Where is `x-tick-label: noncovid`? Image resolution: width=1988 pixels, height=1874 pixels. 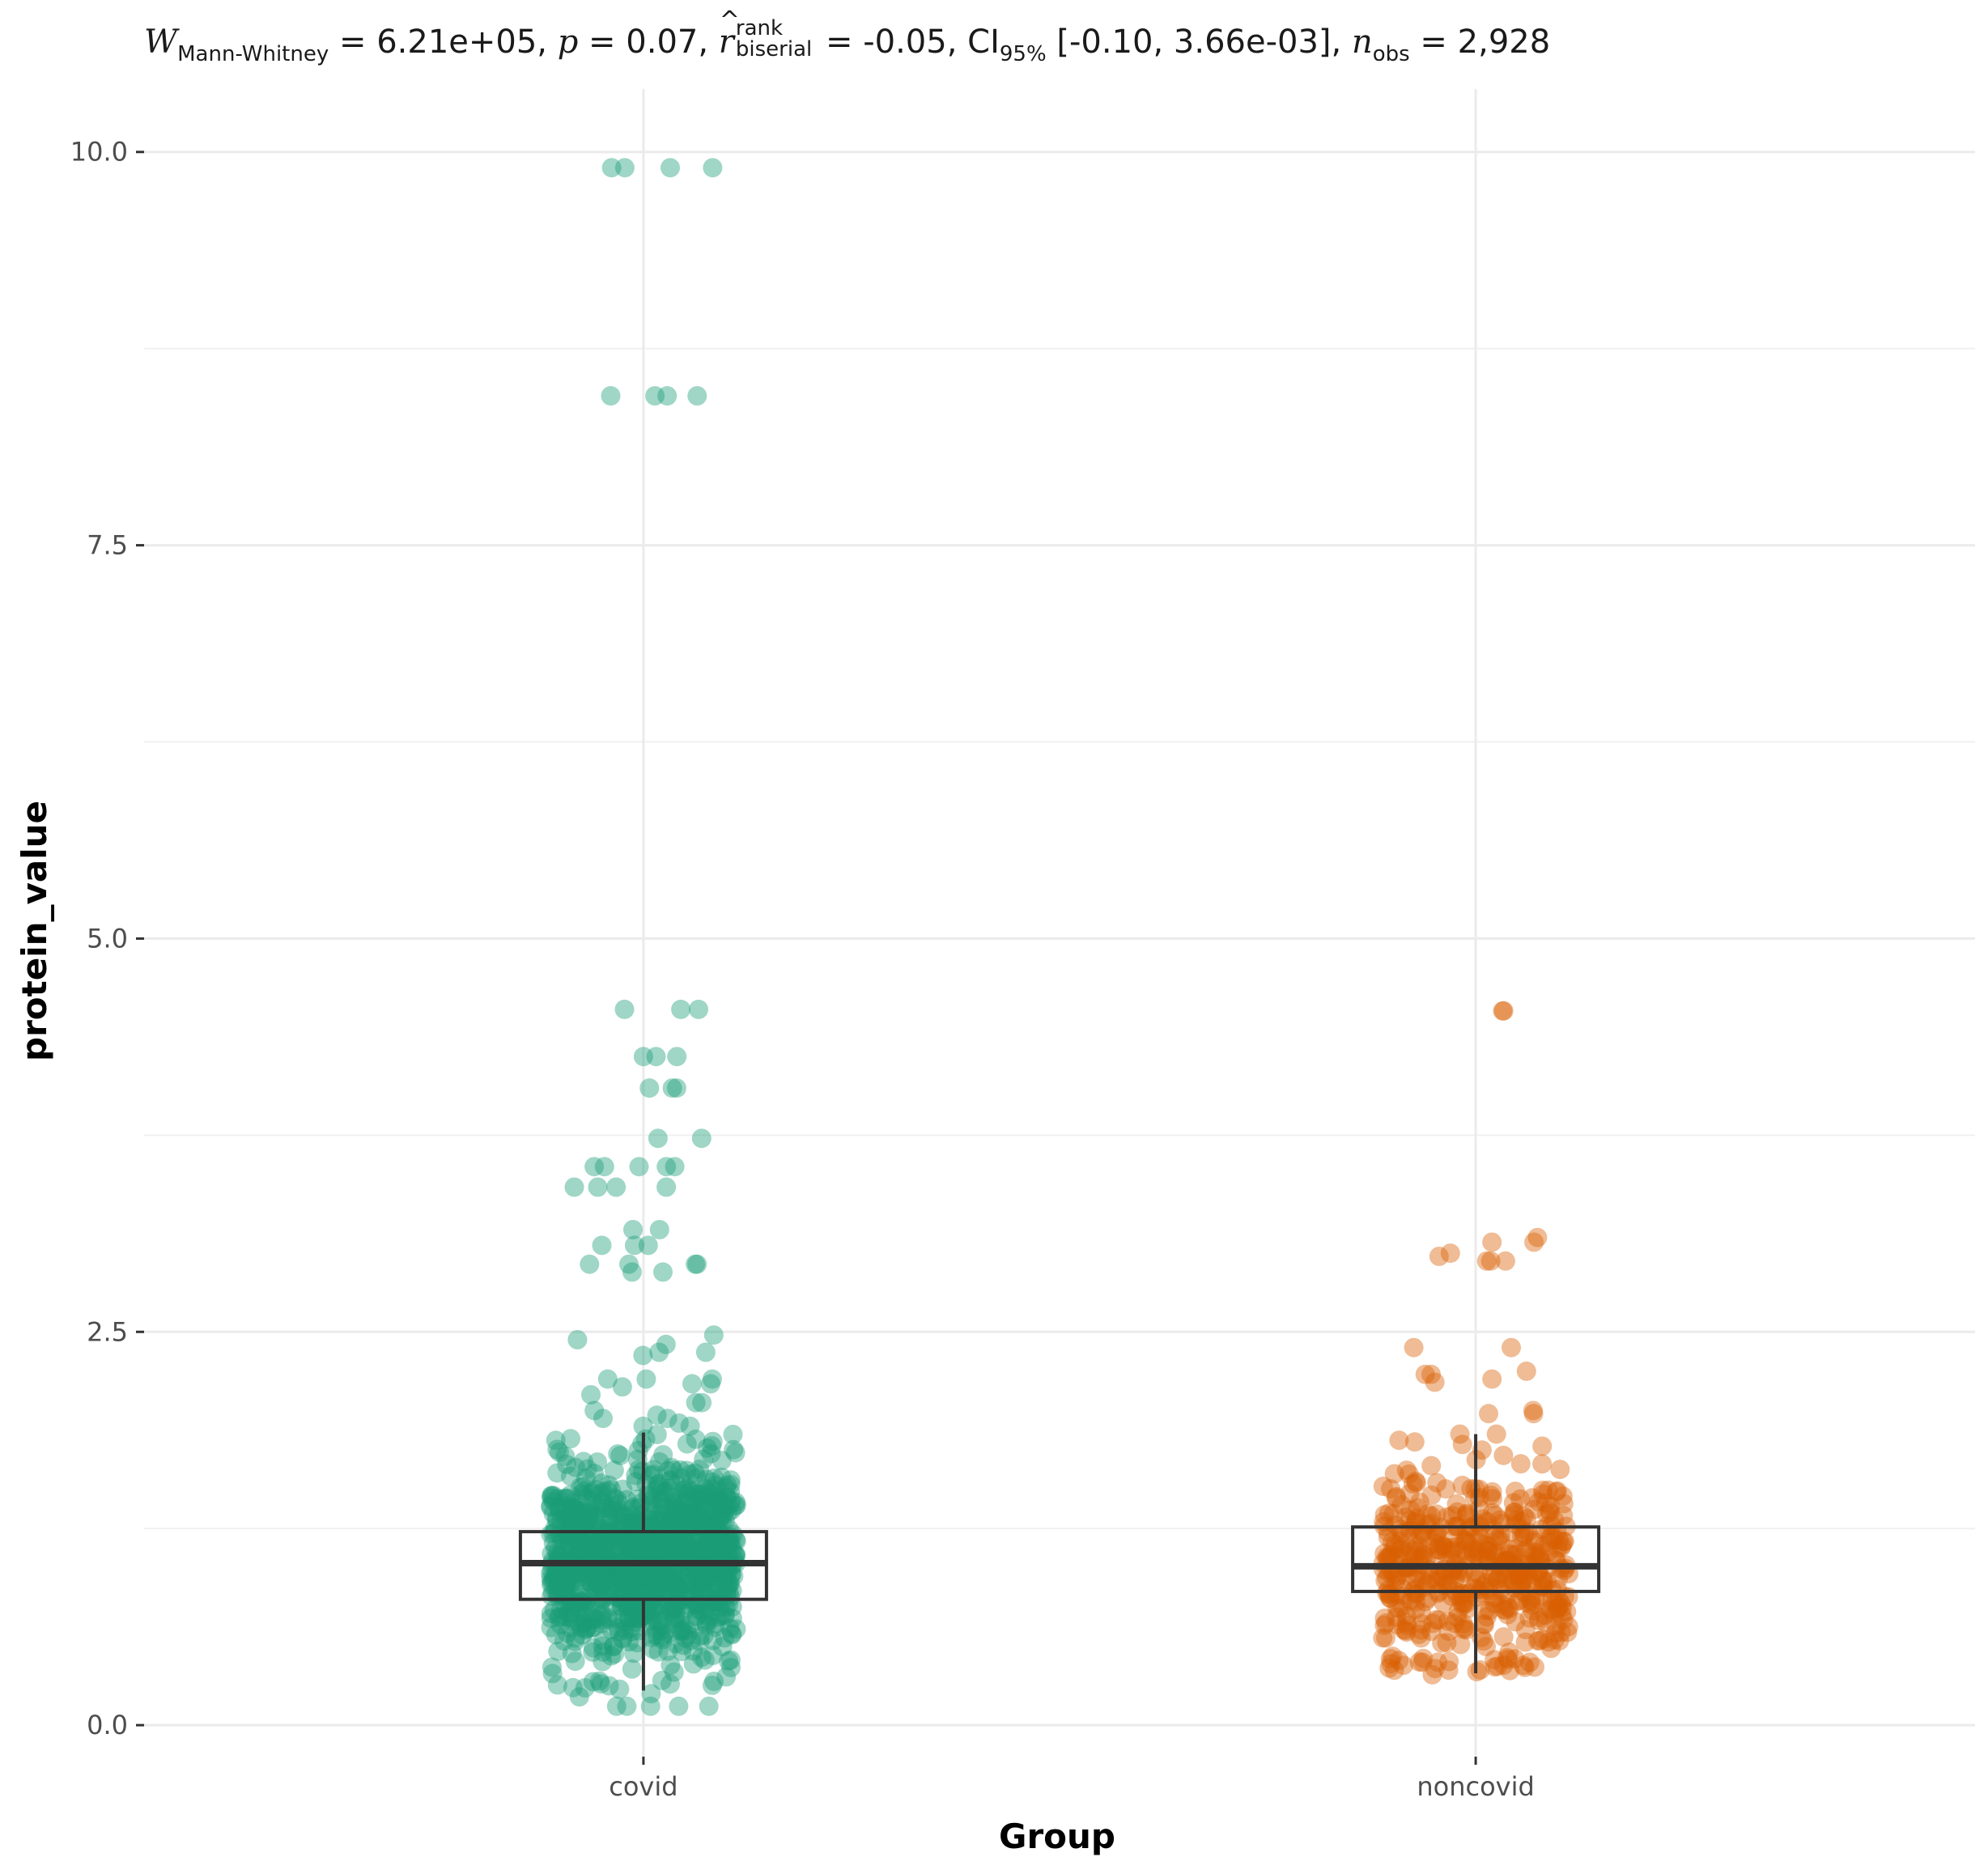 x-tick-label: noncovid is located at coordinates (1476, 1786).